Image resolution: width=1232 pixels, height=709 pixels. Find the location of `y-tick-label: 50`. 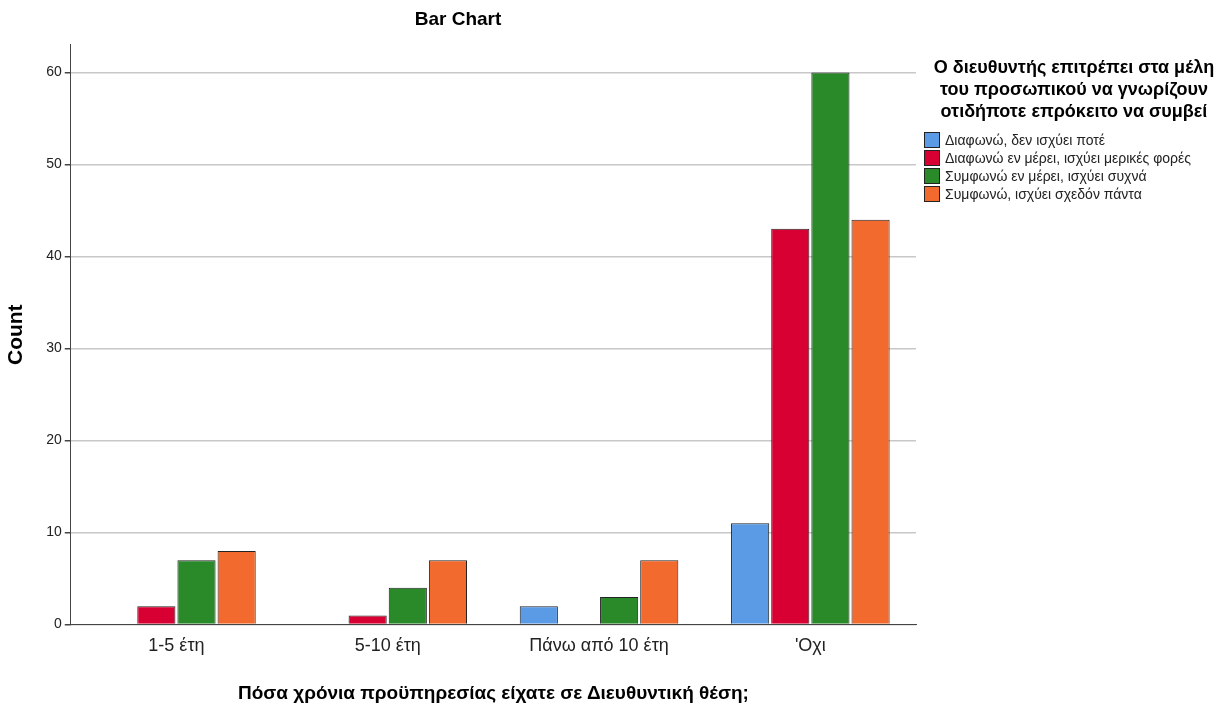

y-tick-label: 50 is located at coordinates (54, 163).